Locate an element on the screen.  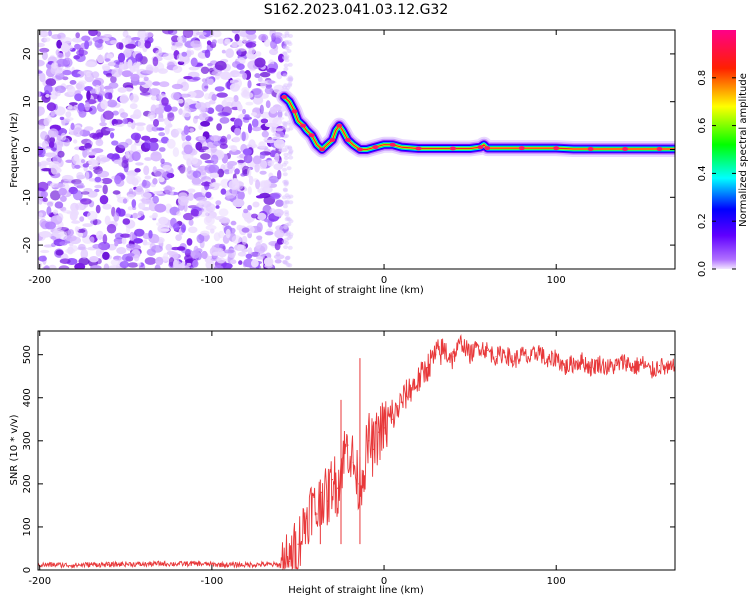
colorbar-tick-label: 0.2 is located at coordinates (702, 221).